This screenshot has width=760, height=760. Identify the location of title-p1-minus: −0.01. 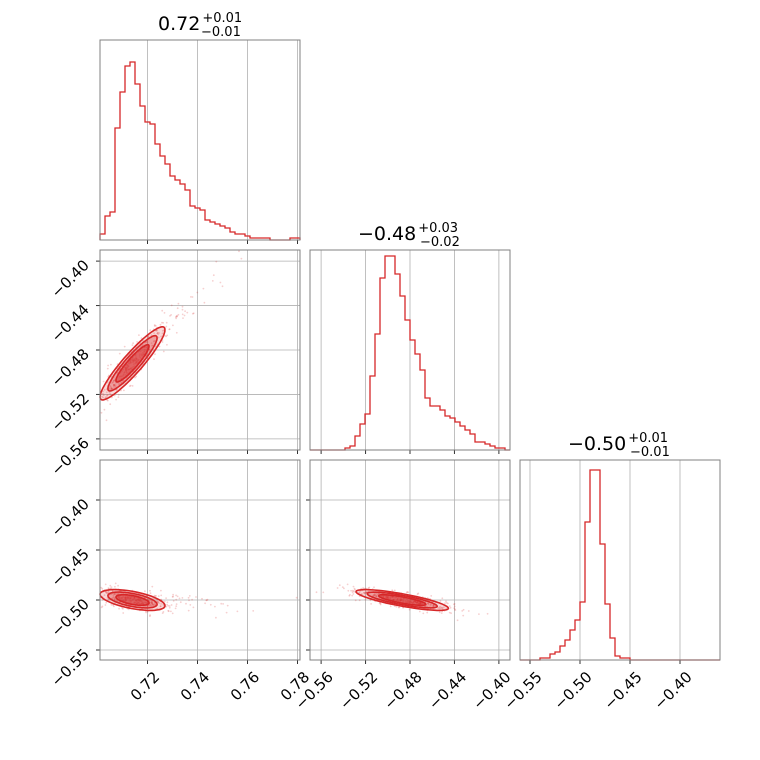
(221, 32).